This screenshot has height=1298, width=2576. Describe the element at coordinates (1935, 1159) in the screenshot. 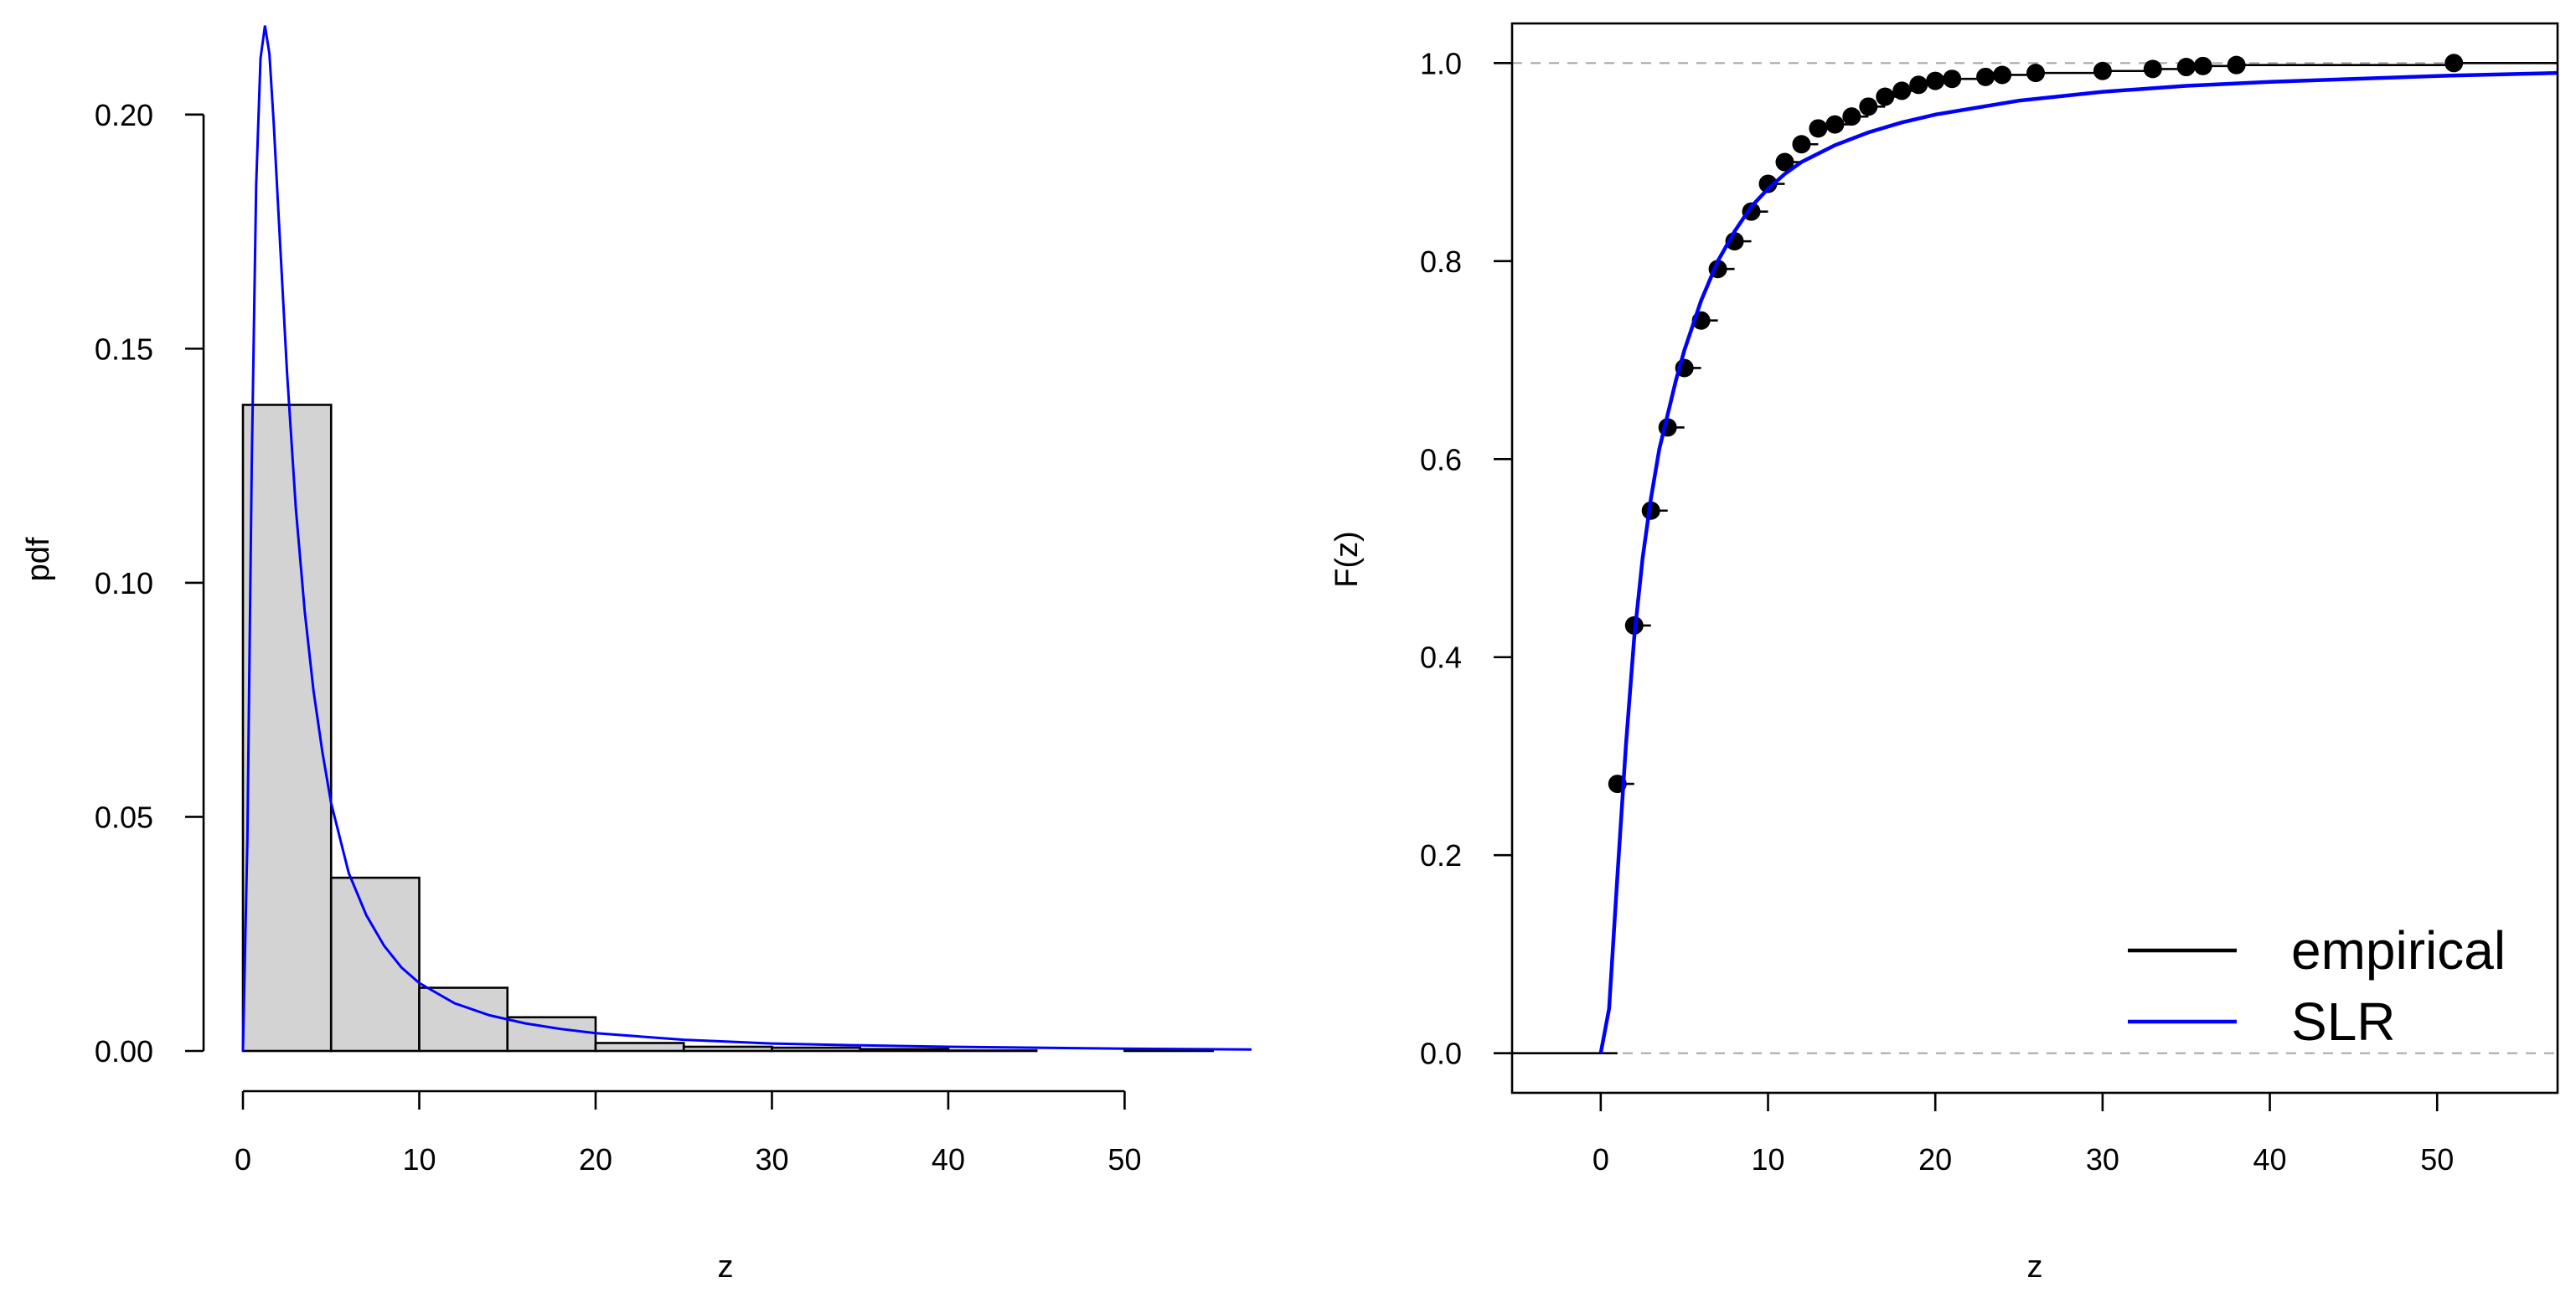

I see `right-x-tick-label: 20` at that location.